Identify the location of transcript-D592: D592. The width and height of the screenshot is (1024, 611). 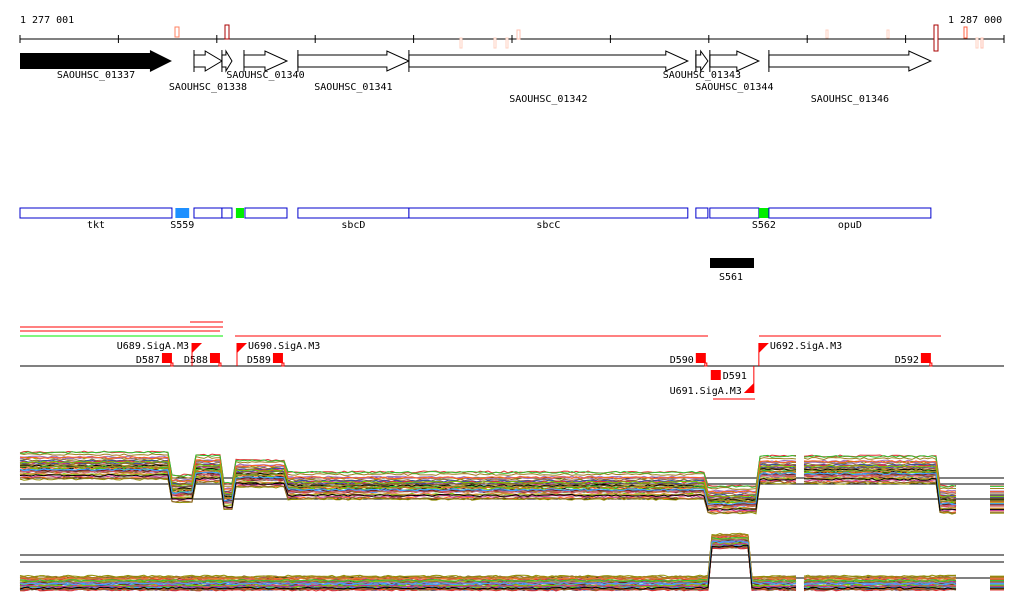
(914, 360).